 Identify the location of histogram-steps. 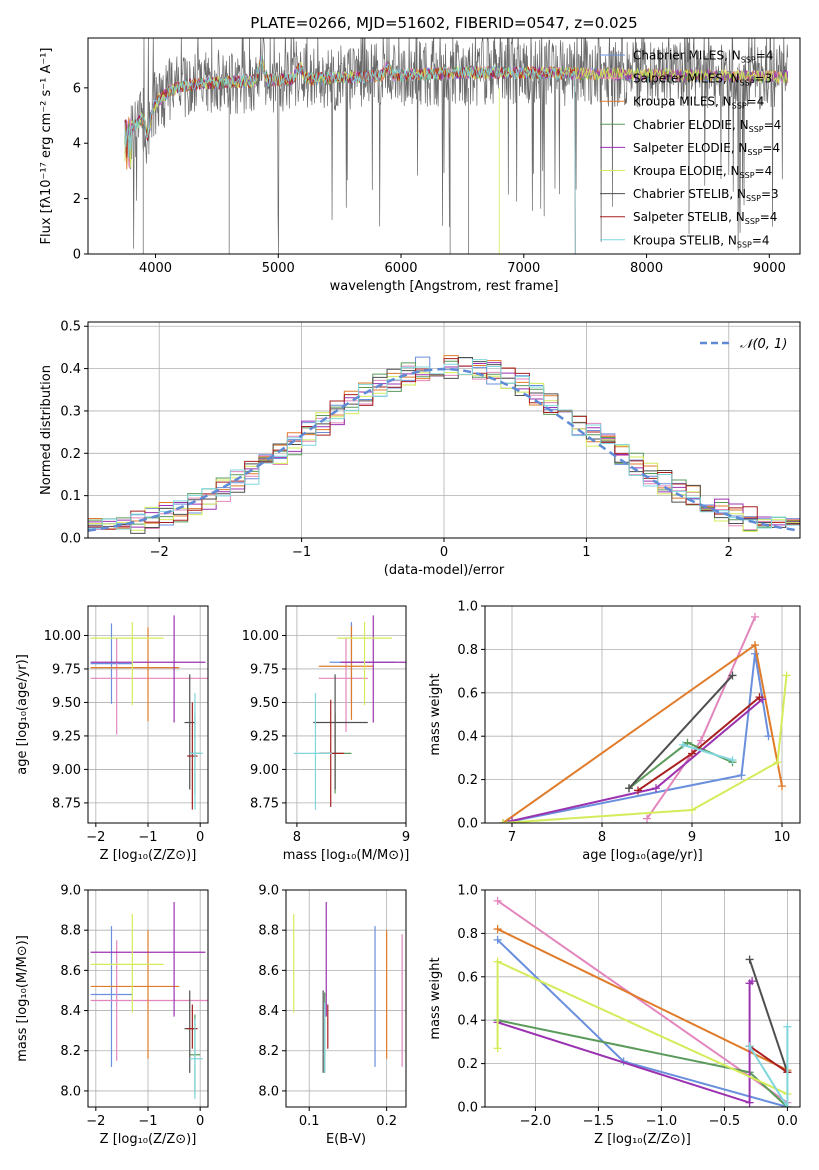
(444, 446).